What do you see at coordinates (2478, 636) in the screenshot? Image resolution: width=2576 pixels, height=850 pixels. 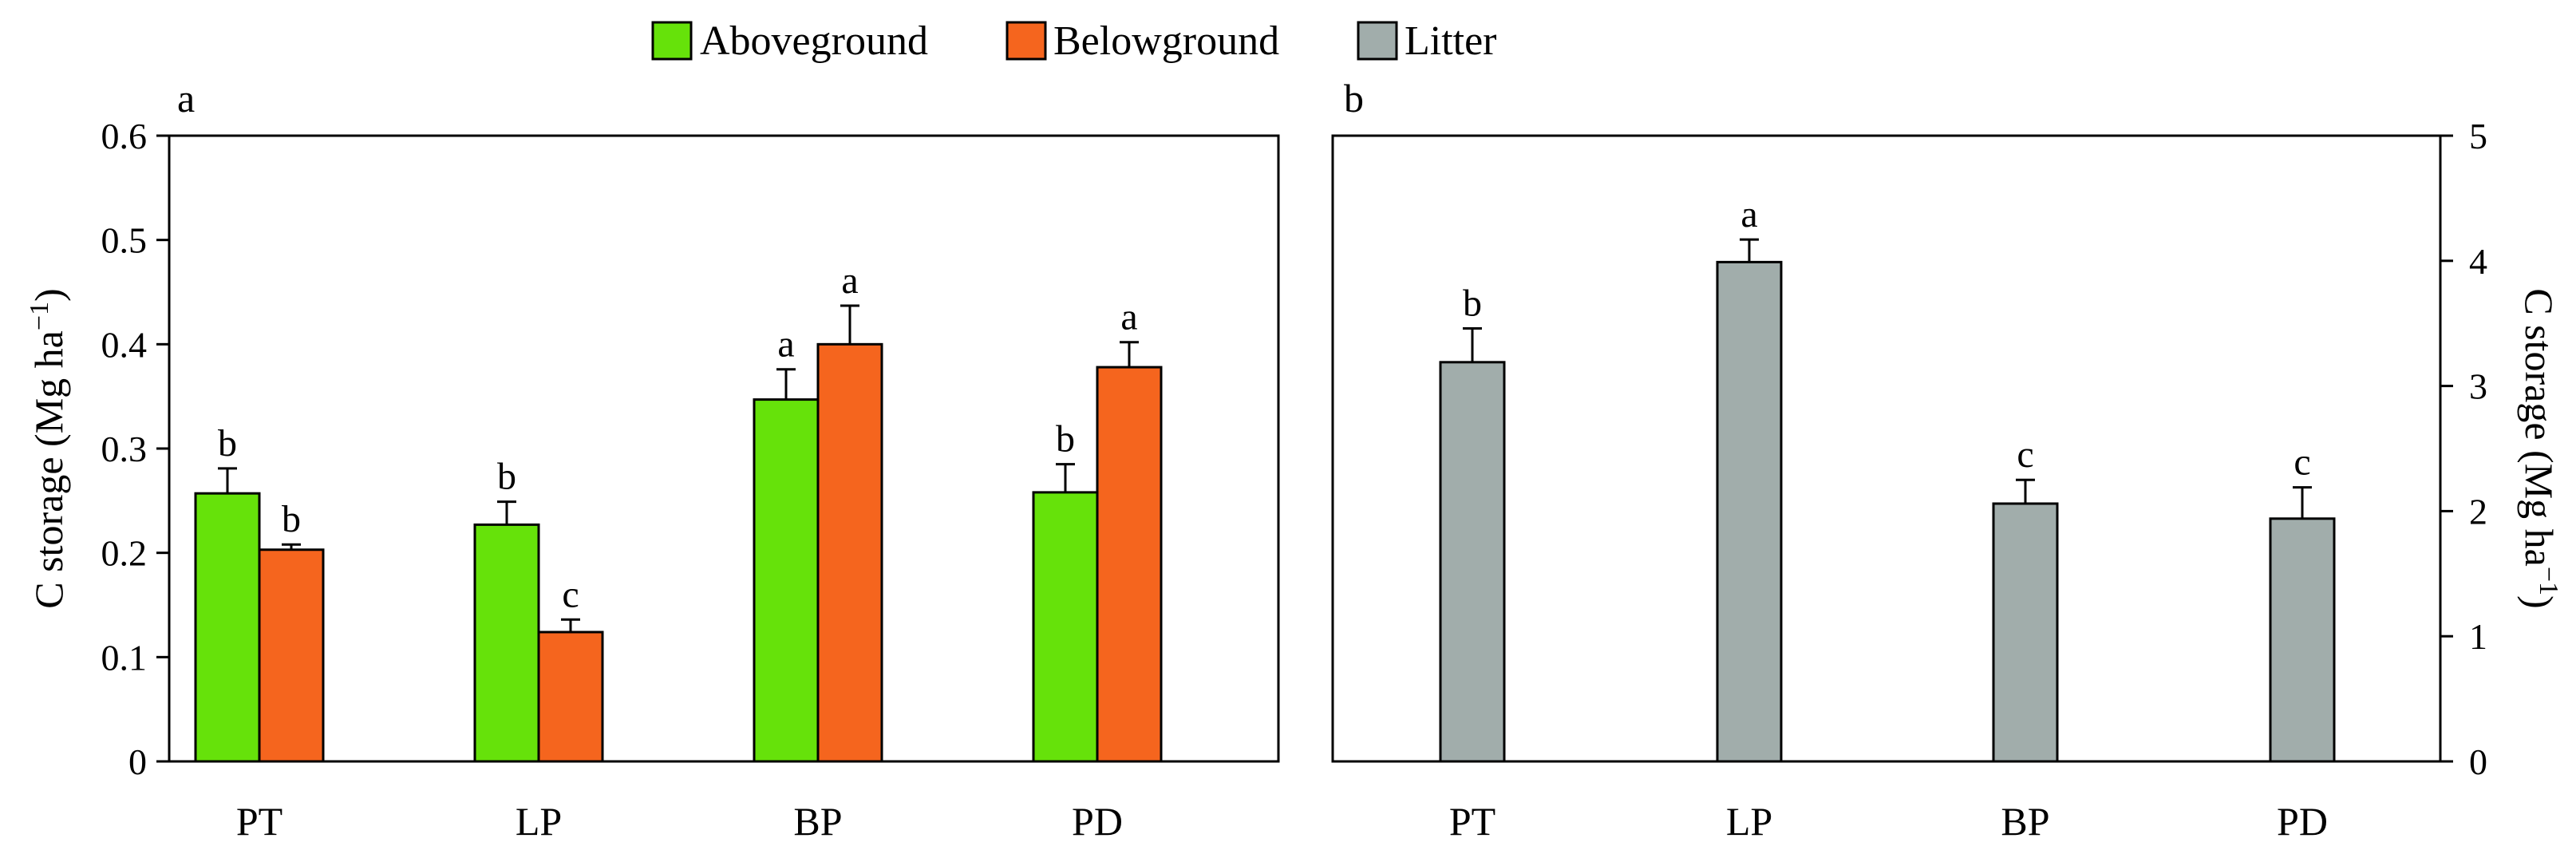 I see `panel-b-y-tick-label: 1` at bounding box center [2478, 636].